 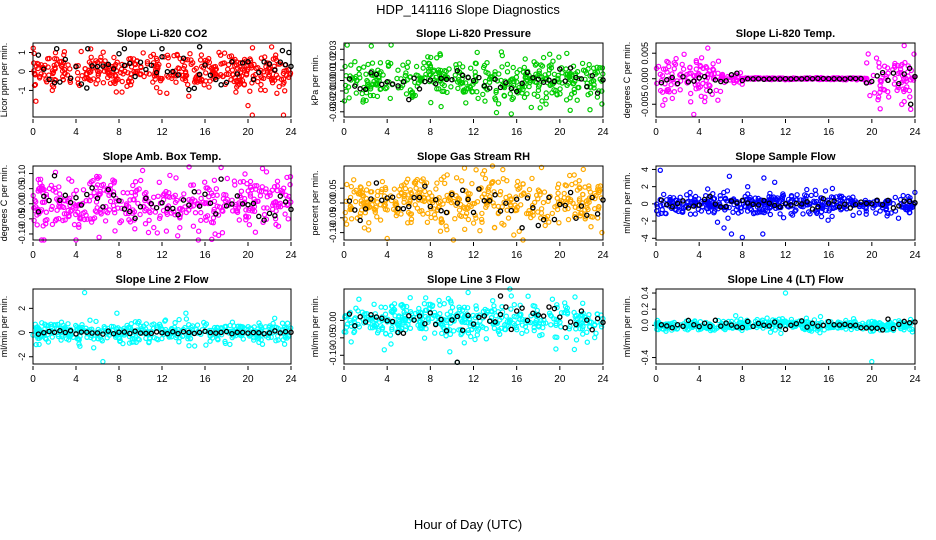 I want to click on y-tick-label: 0.01, so click(x=333, y=70).